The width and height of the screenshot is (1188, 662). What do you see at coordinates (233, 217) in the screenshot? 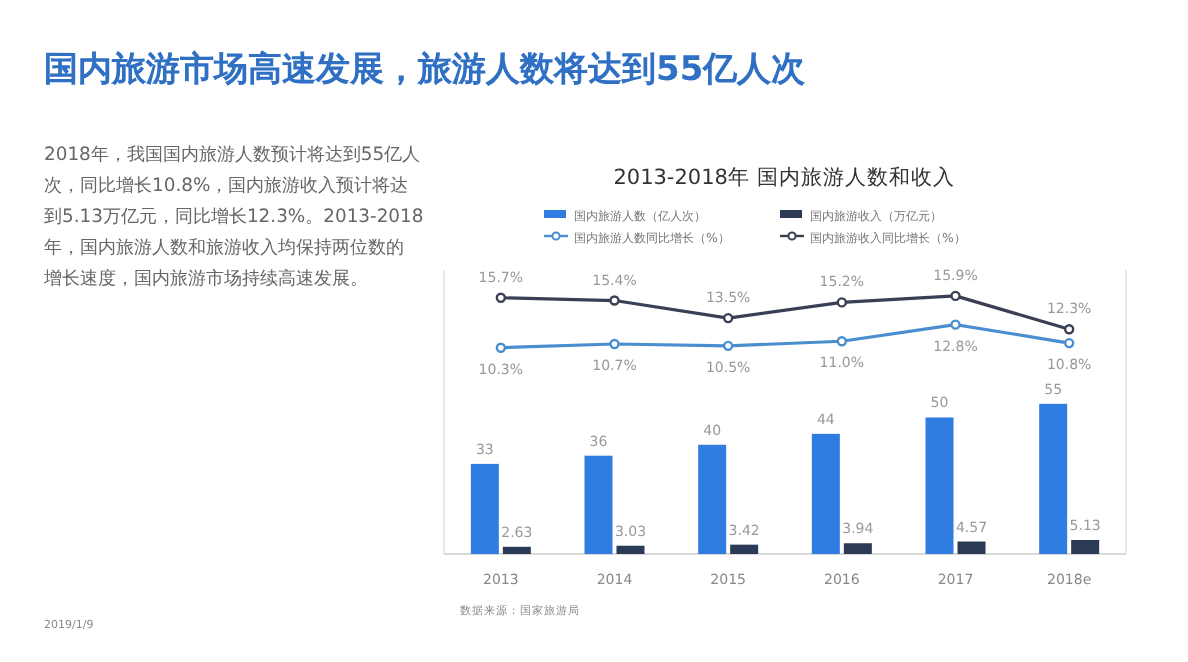
I see `text: 2018年，我国国内旅游人数预计将达到55亿人次，同比增长10.8%，国内旅游收入预计将达到5.13万亿元，同比增长12.3%。2013-2018年，国内旅游人数和旅游收入均保持两位数的增长速度，国内旅游市场持续高速发展。` at bounding box center [233, 217].